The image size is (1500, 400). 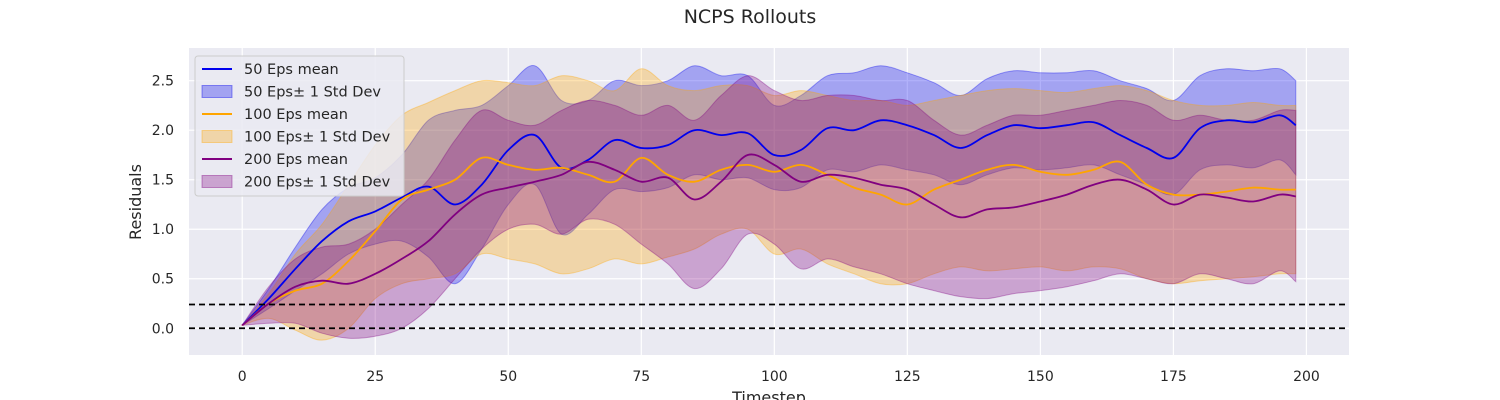 I want to click on chart-title: NCPS Rollouts, so click(x=750, y=17).